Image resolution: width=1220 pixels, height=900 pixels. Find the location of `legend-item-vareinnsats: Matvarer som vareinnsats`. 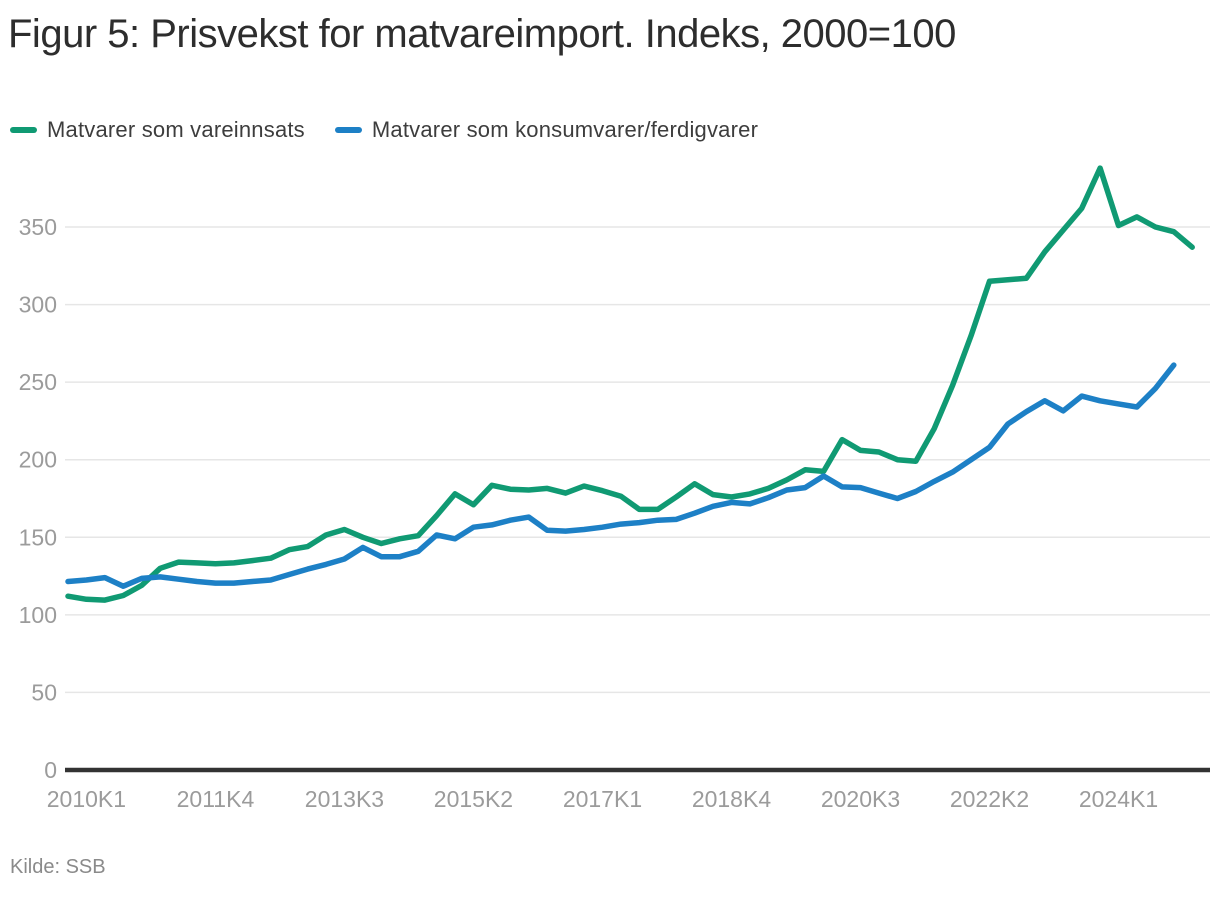

legend-item-vareinnsats: Matvarer som vareinnsats is located at coordinates (157, 130).